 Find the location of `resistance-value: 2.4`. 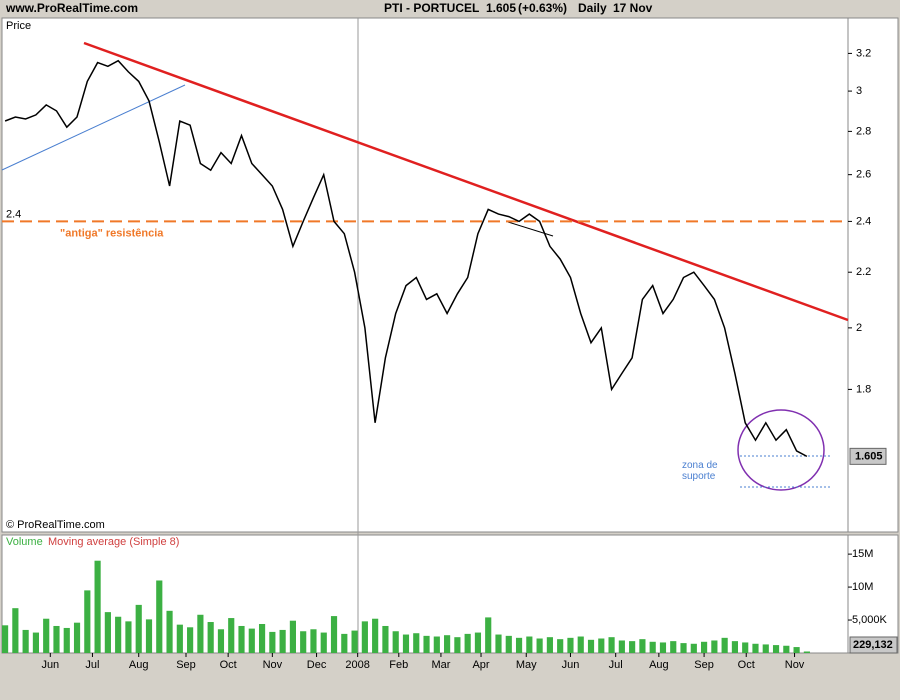

resistance-value: 2.4 is located at coordinates (13, 214).